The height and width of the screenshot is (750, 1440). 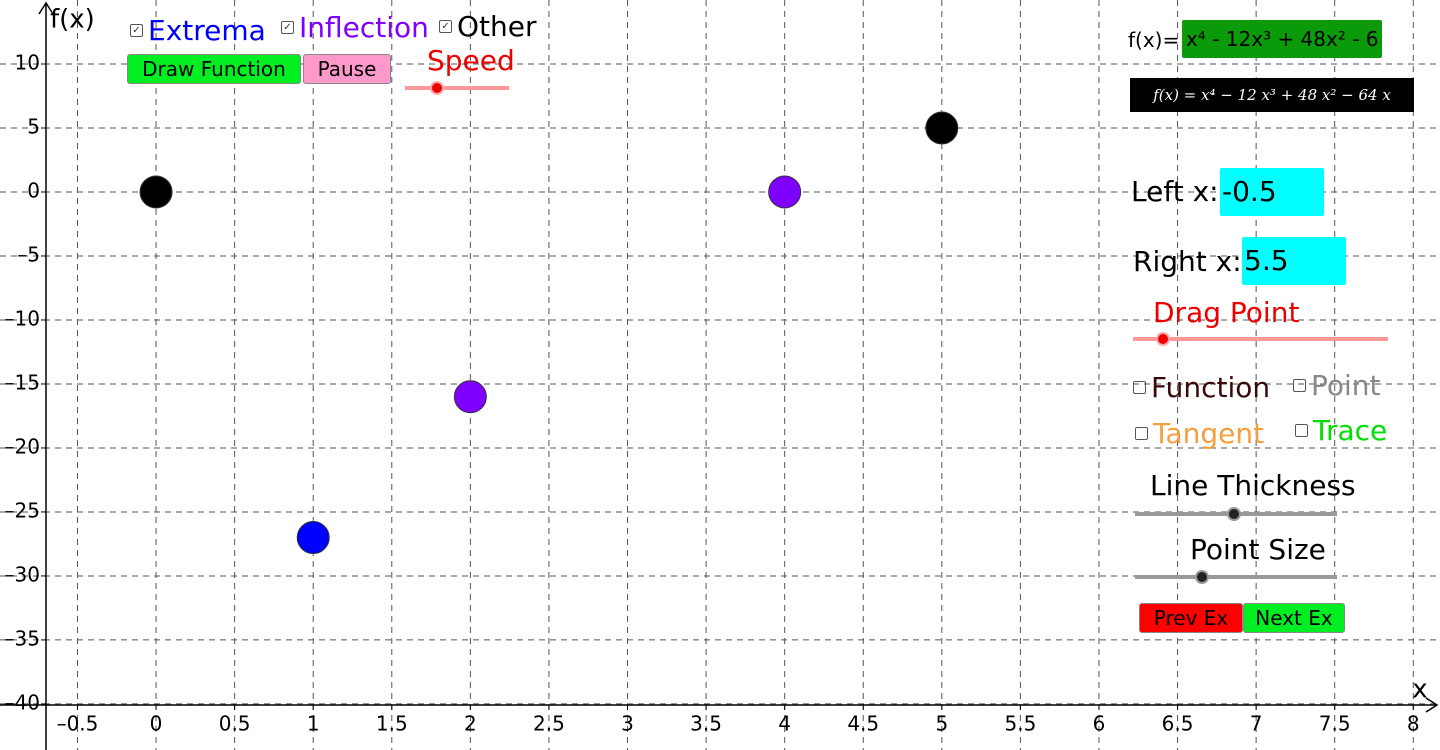 I want to click on y-tick-label: –35, so click(x=22, y=638).